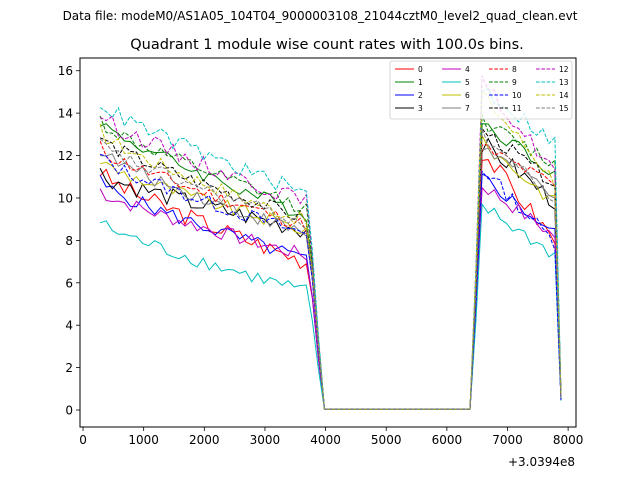 The image size is (640, 480). I want to click on x-tick-label: 4000, so click(325, 440).